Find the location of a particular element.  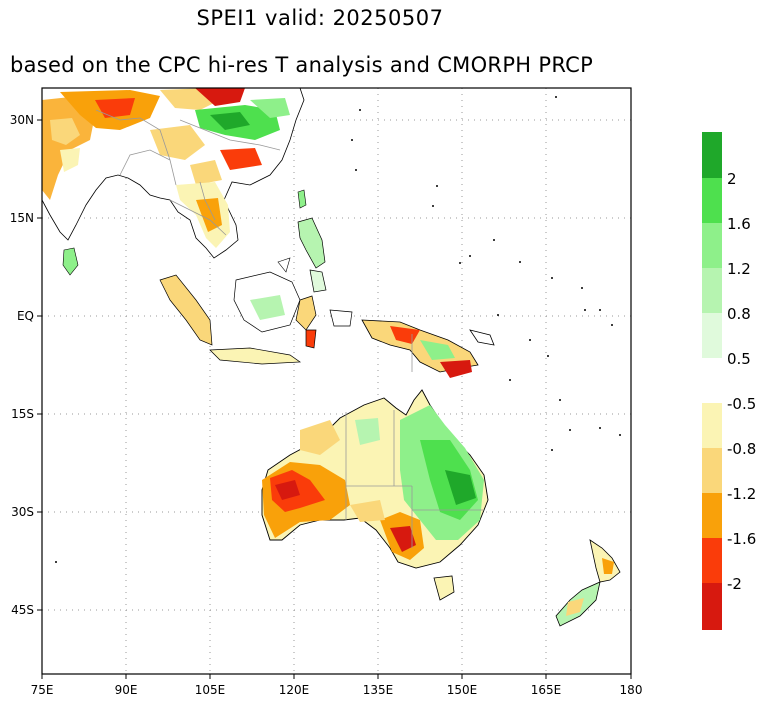

colorbar-label: -1.2 is located at coordinates (741, 494).